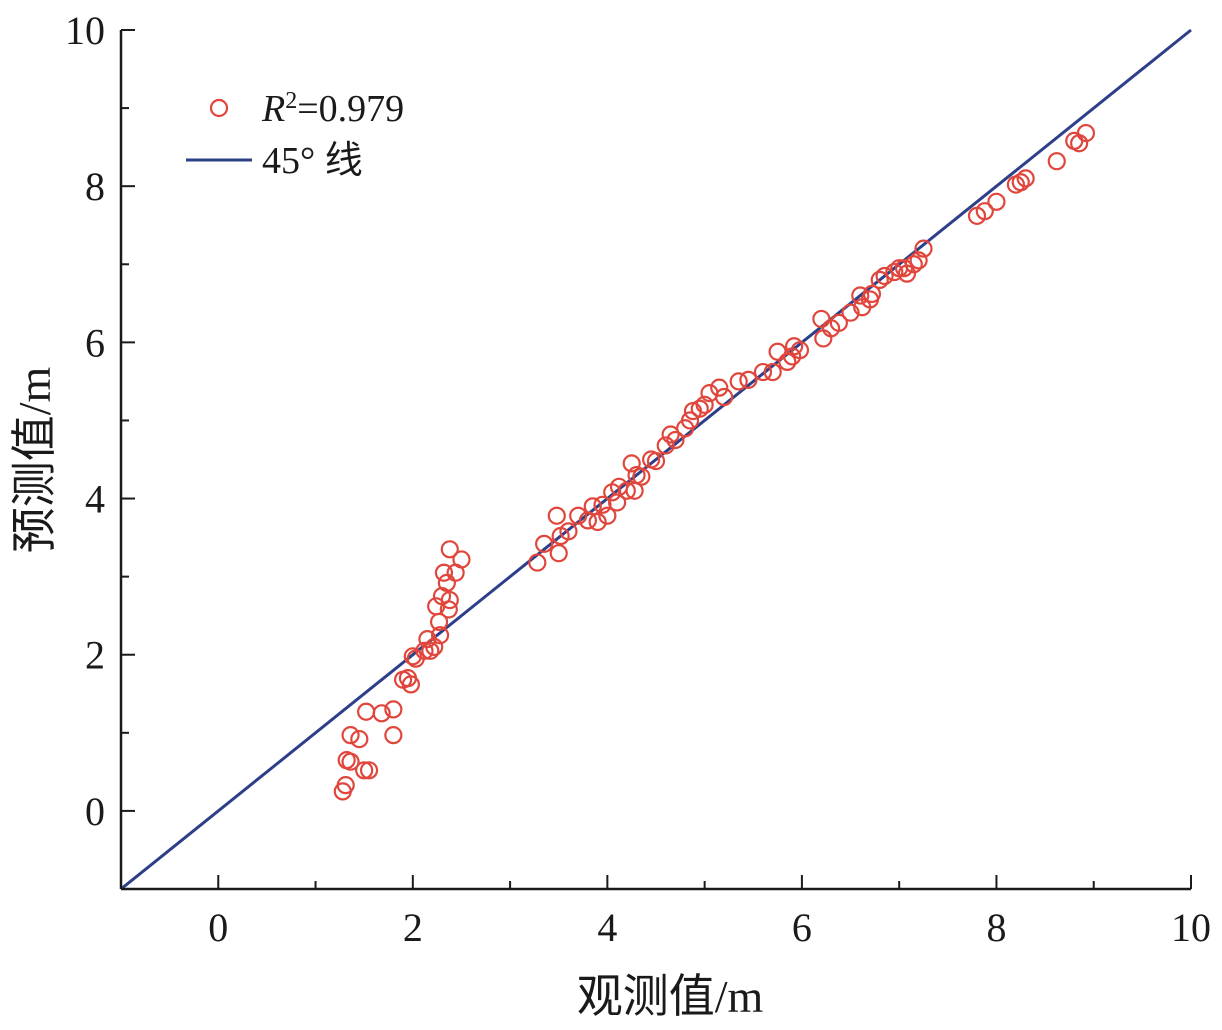 The image size is (1222, 1030). What do you see at coordinates (996, 927) in the screenshot?
I see `x-tick-label: 8` at bounding box center [996, 927].